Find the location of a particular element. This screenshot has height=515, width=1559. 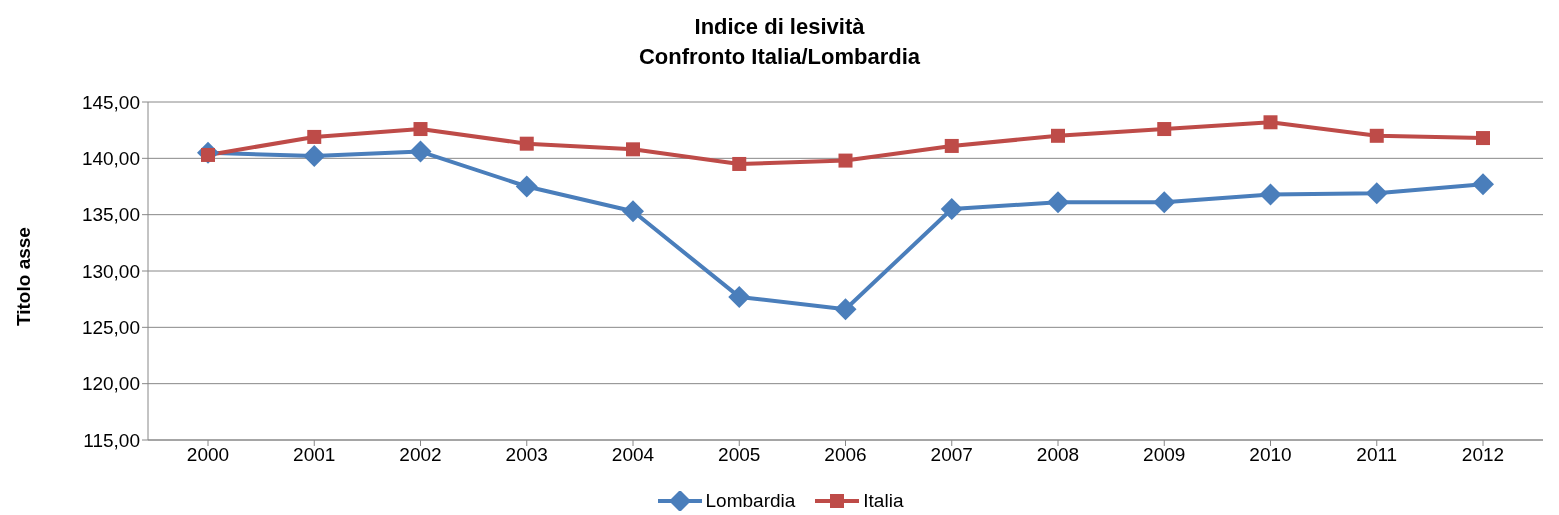

x-tick-label: 2000 is located at coordinates (208, 455).